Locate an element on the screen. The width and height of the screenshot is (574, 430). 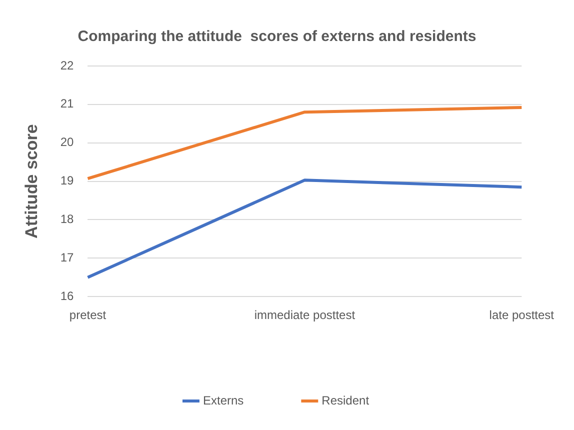
y-tick-label: 18 is located at coordinates (67, 219).